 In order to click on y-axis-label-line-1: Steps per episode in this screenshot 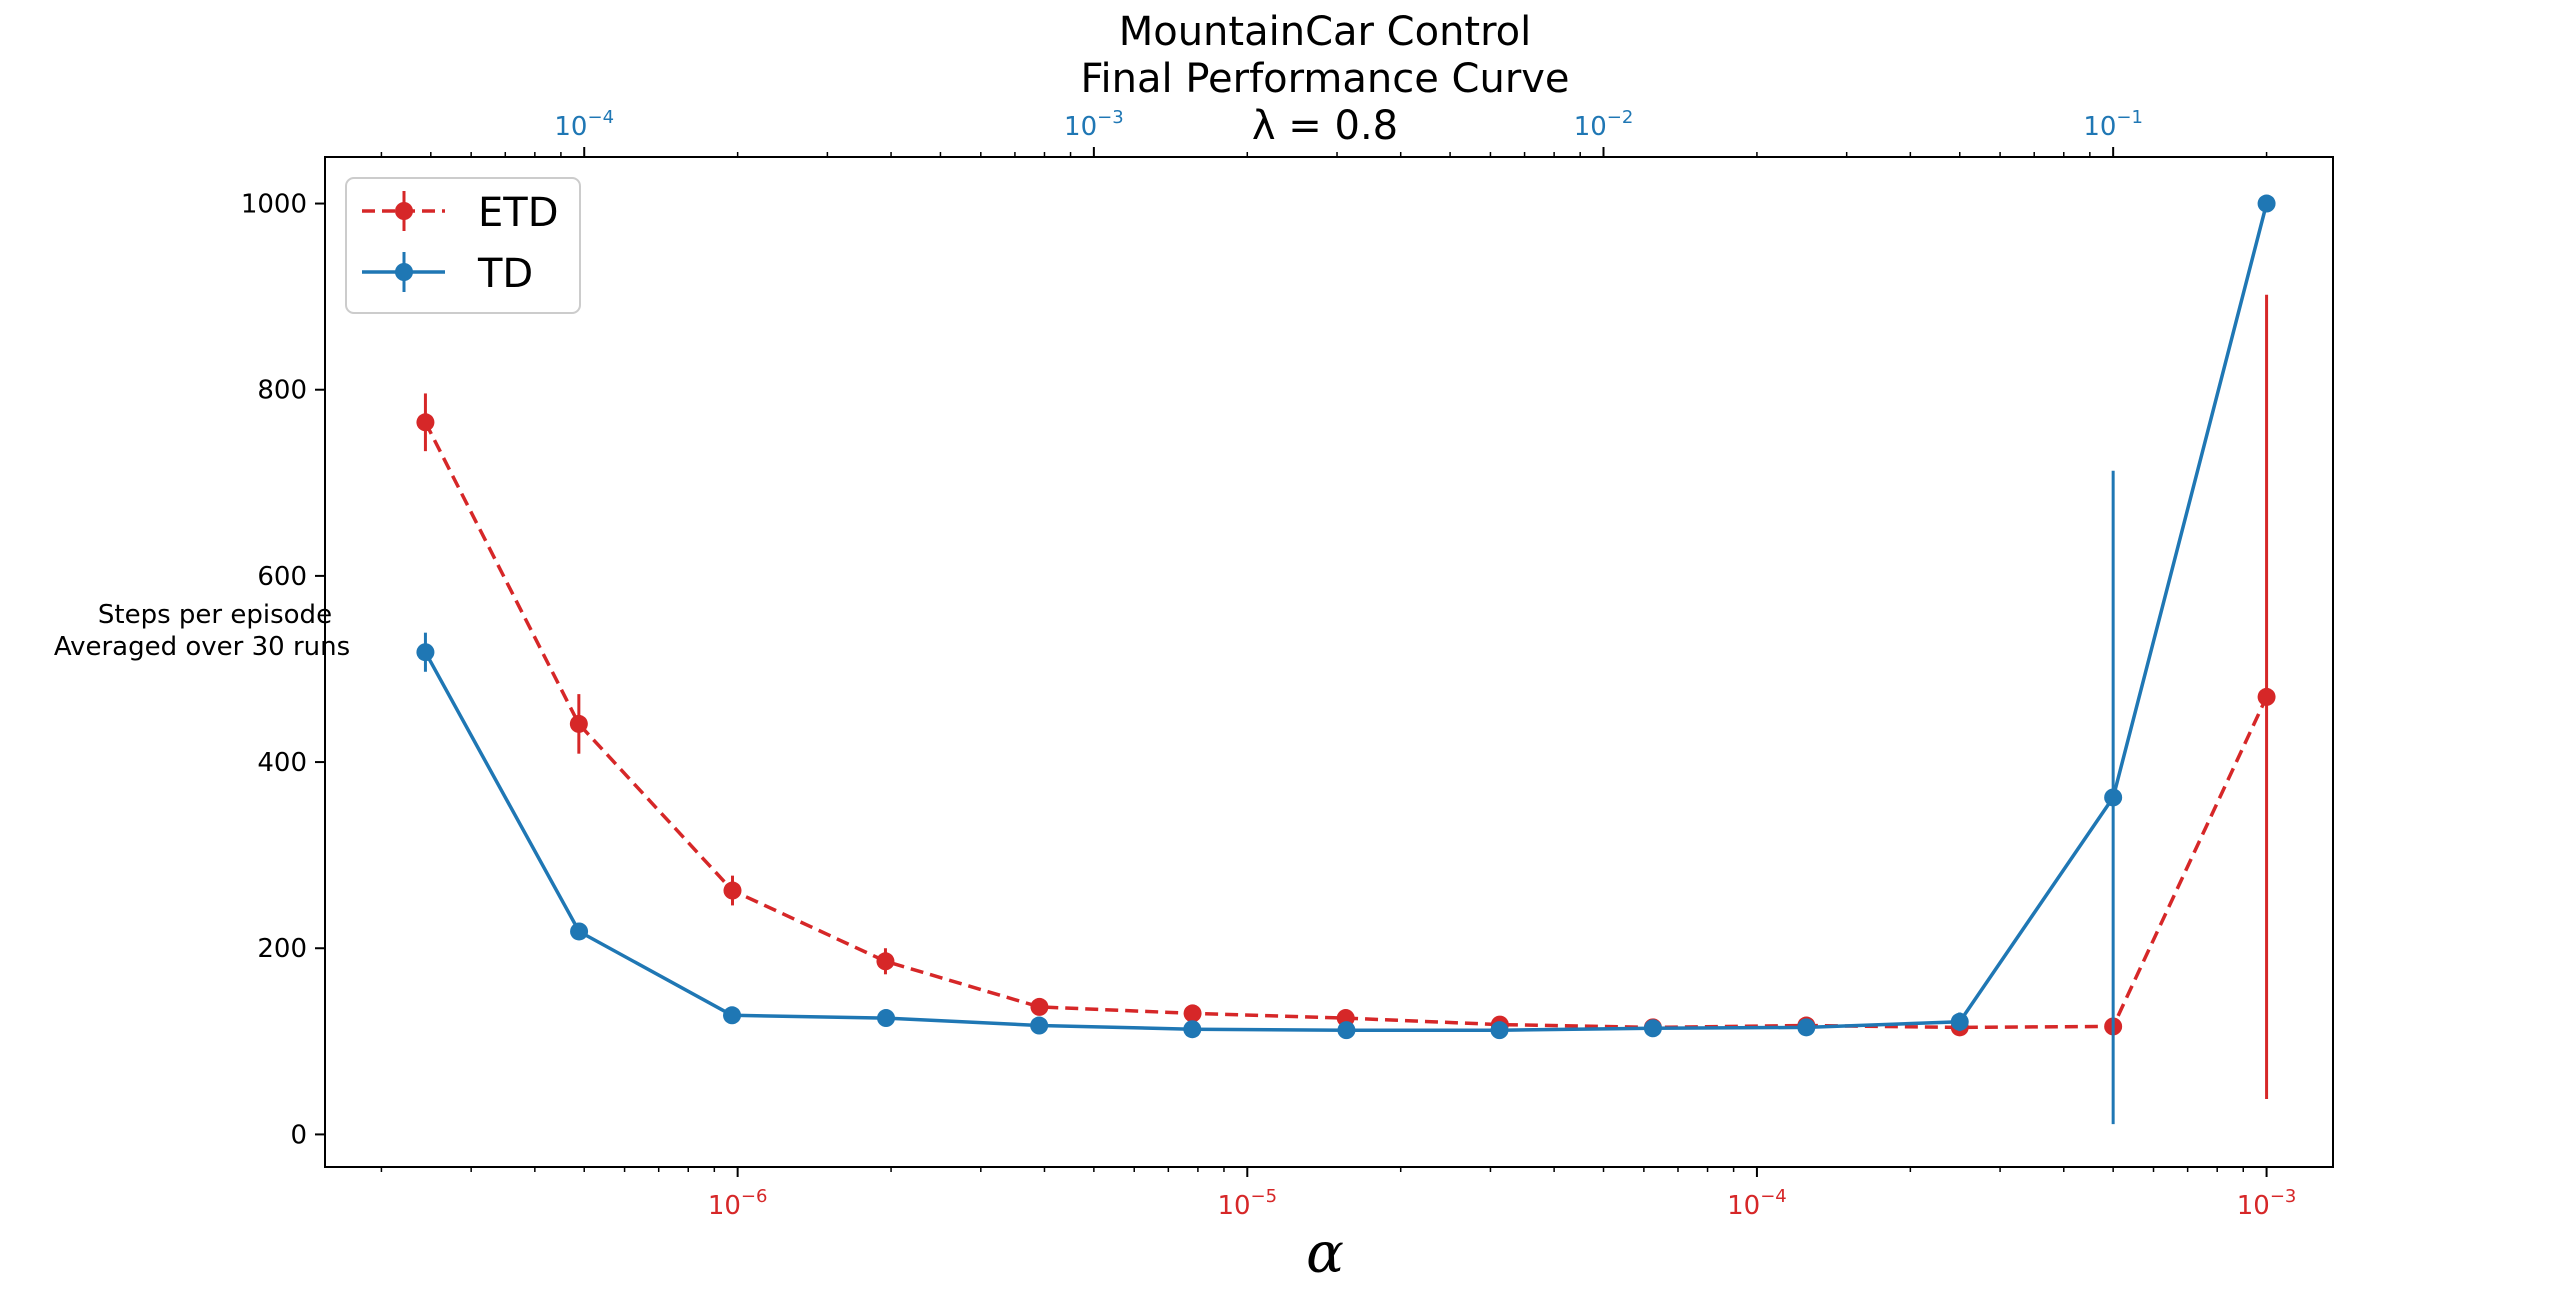, I will do `click(215, 615)`.